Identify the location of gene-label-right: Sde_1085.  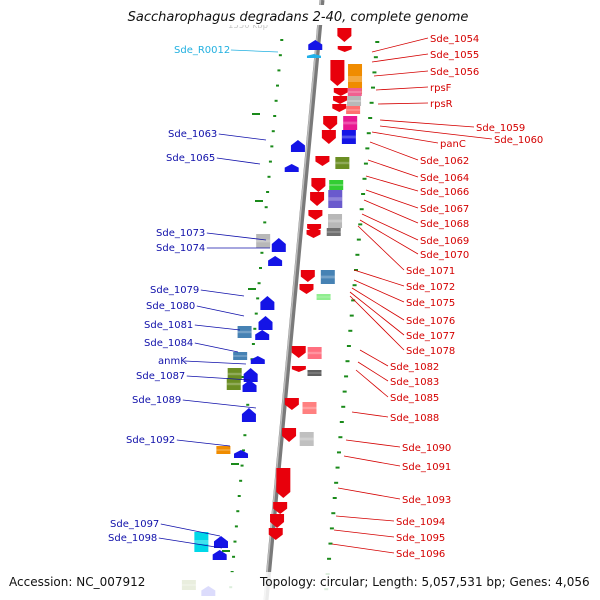
(414, 398).